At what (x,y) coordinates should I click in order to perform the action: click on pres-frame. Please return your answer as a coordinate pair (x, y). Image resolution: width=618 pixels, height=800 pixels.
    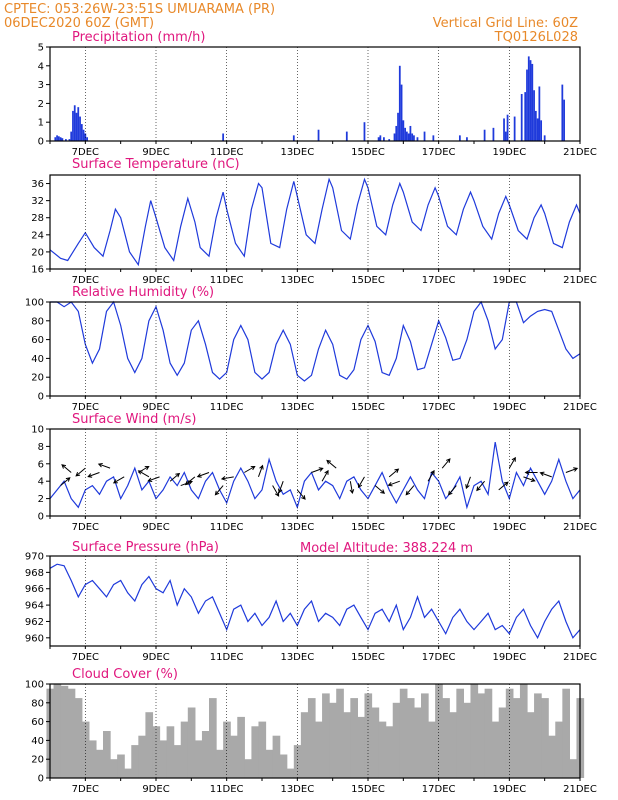
    Looking at the image, I should click on (315, 601).